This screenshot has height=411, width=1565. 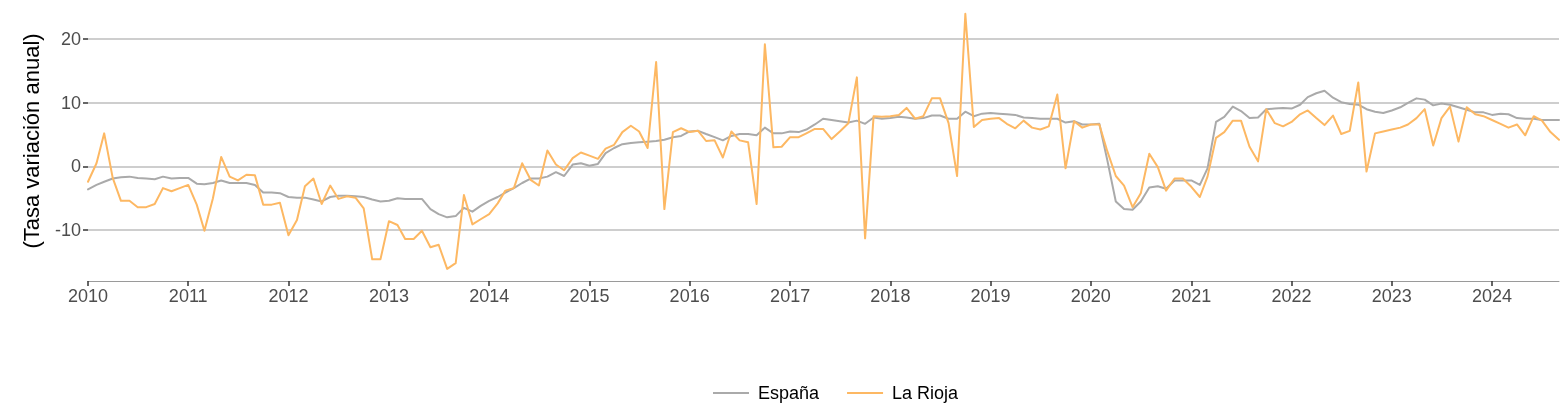 What do you see at coordinates (70, 102) in the screenshot?
I see `y-tick-label: 10` at bounding box center [70, 102].